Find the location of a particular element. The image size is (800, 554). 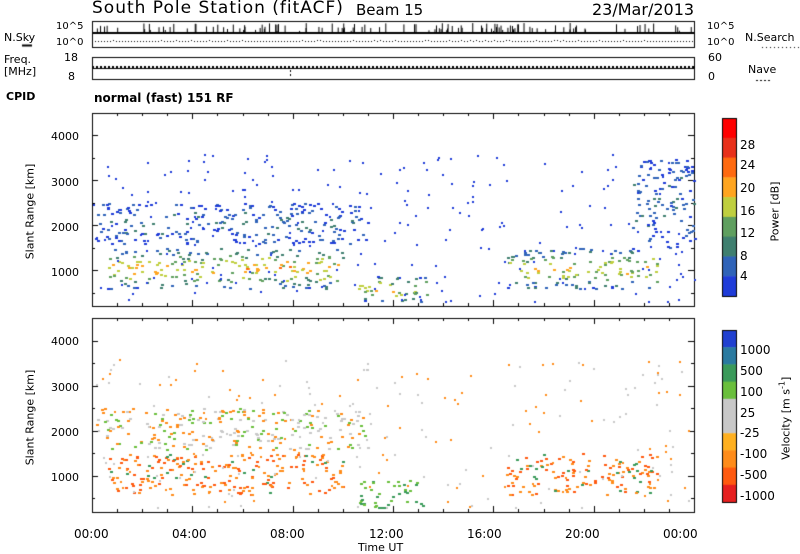

nsearch-bottom: 10^0 is located at coordinates (721, 42).